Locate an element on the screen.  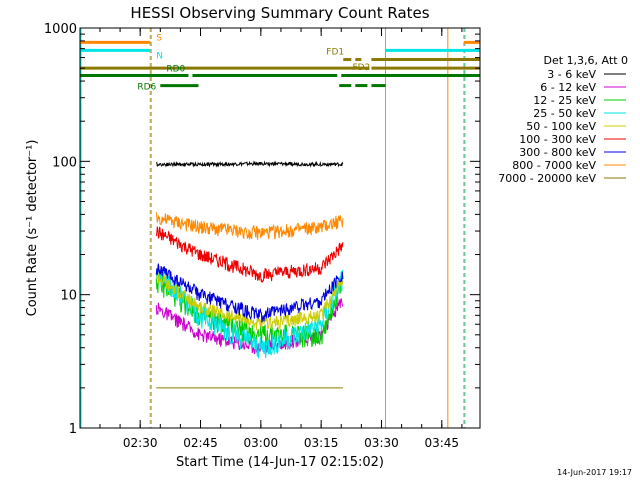
legend-item-label: 800 - 7000 keV is located at coordinates (554, 165).